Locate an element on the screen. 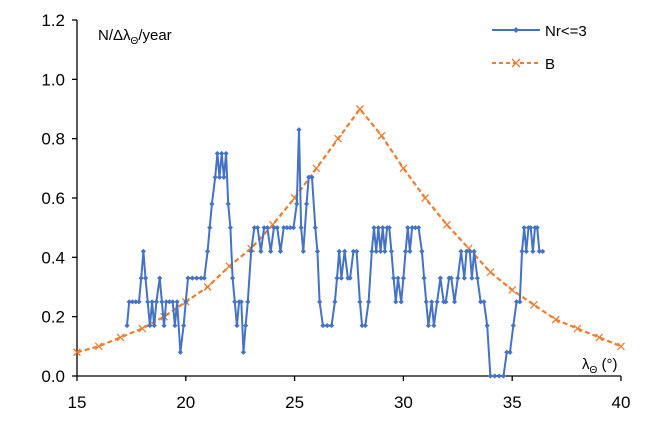  y-axis-ticks: 0.0 0.2 0.4 0.6 0.8 1.0 1.2 is located at coordinates (59, 198).